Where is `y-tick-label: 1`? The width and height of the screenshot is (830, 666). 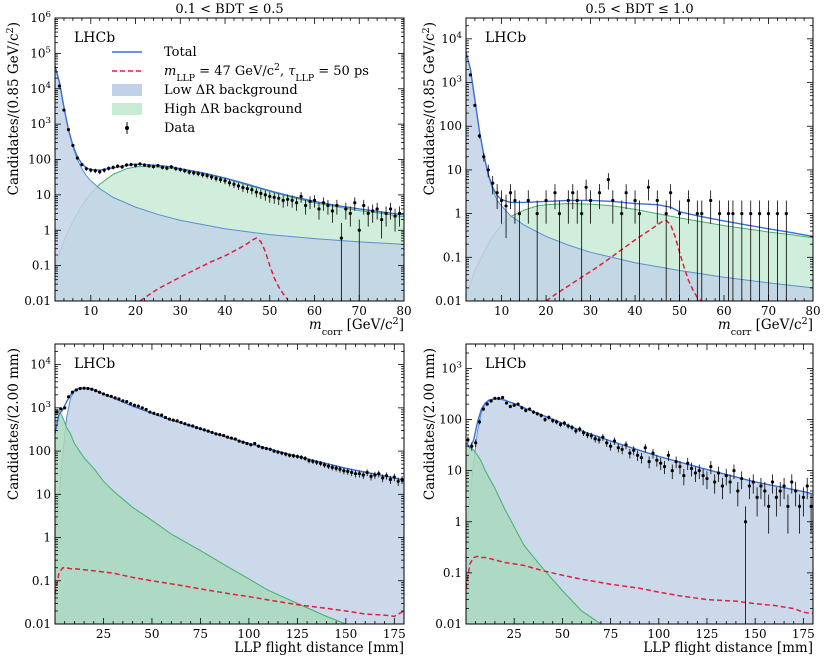
y-tick-label: 1 is located at coordinates (458, 214).